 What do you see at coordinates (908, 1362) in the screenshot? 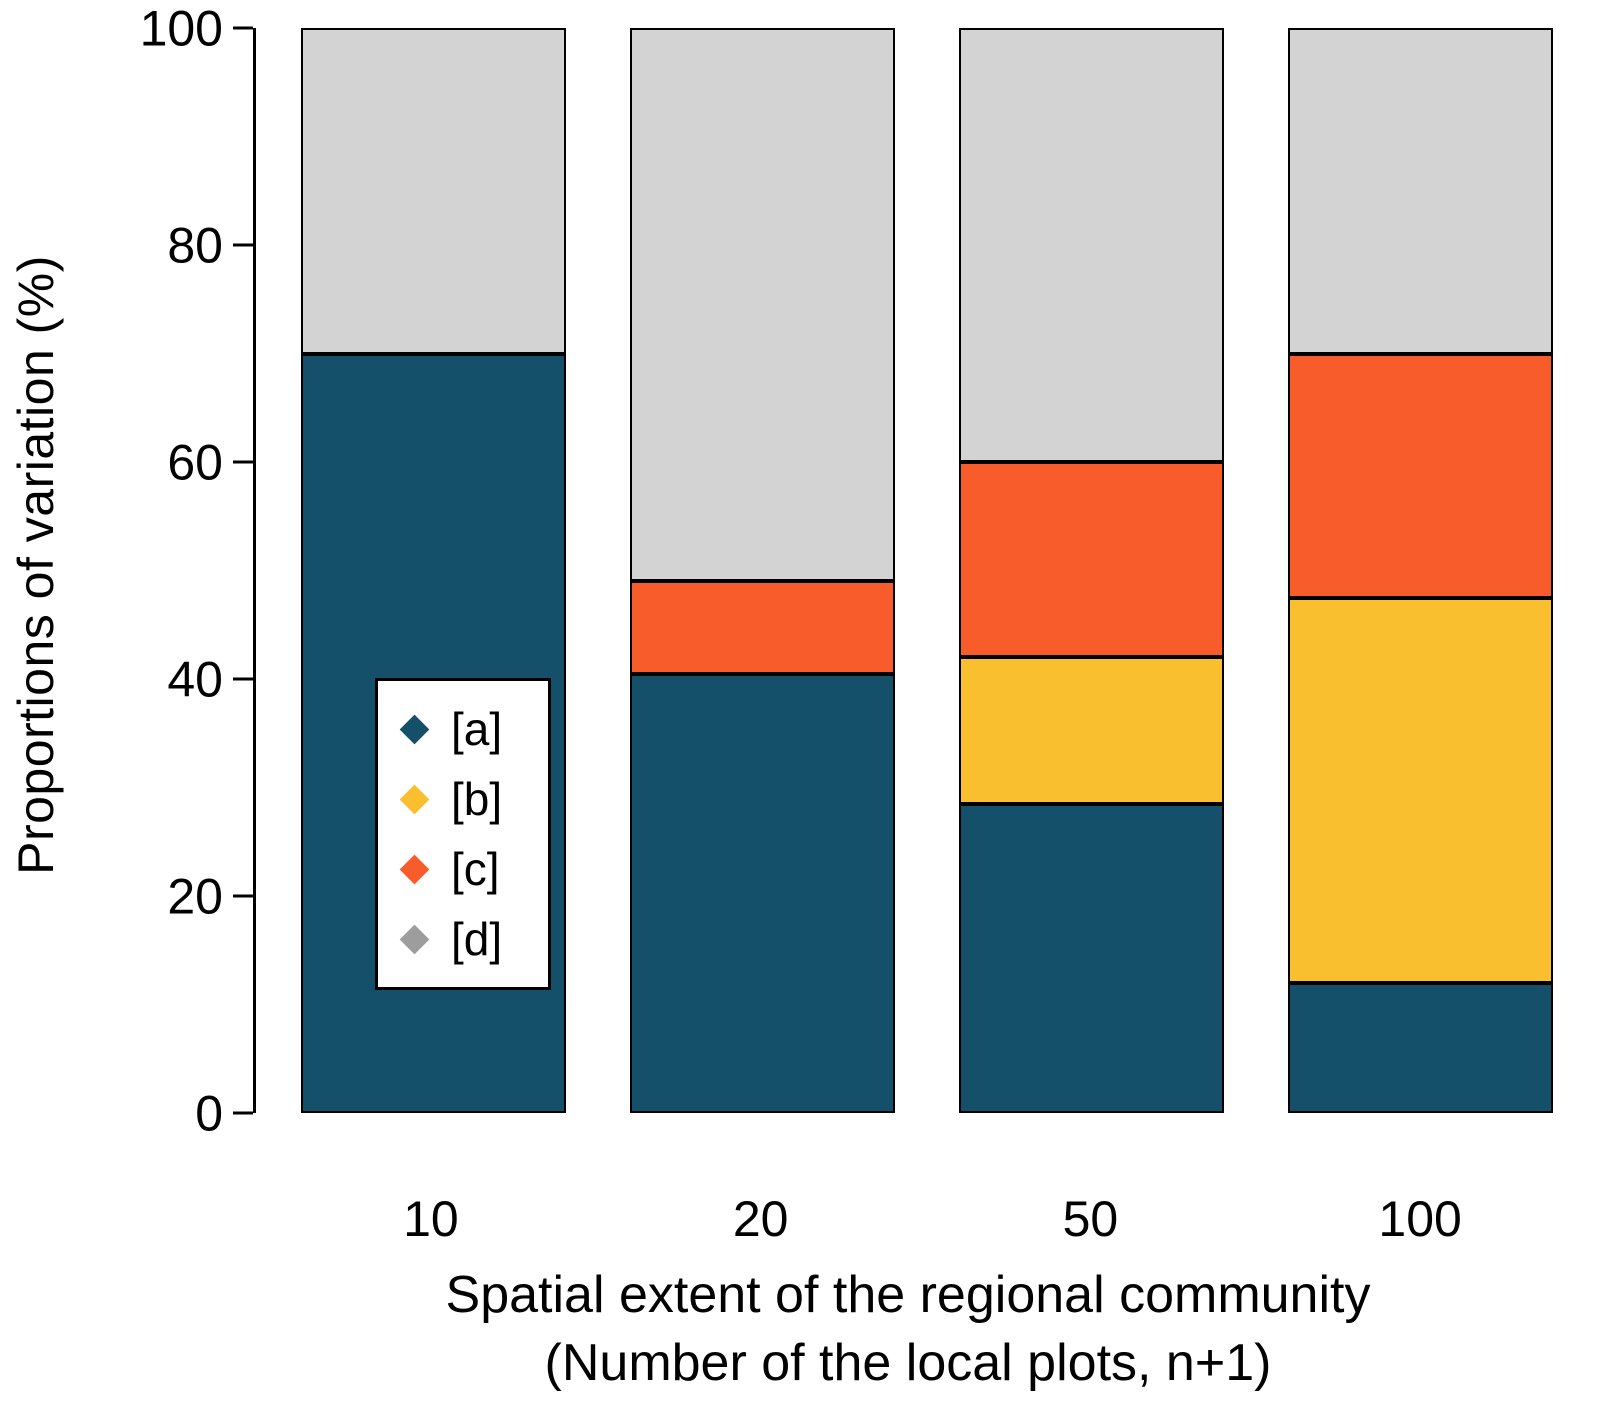
I see `x-axis-title-line2: (Number of the local plots, n+1)` at bounding box center [908, 1362].